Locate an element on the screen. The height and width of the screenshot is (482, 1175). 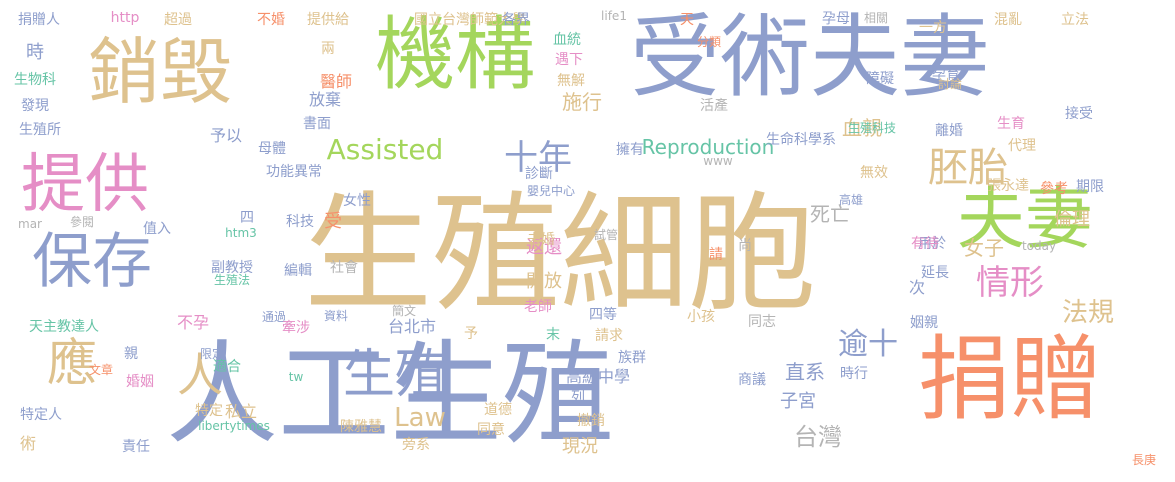
word-135: 旁系 is located at coordinates (416, 445).